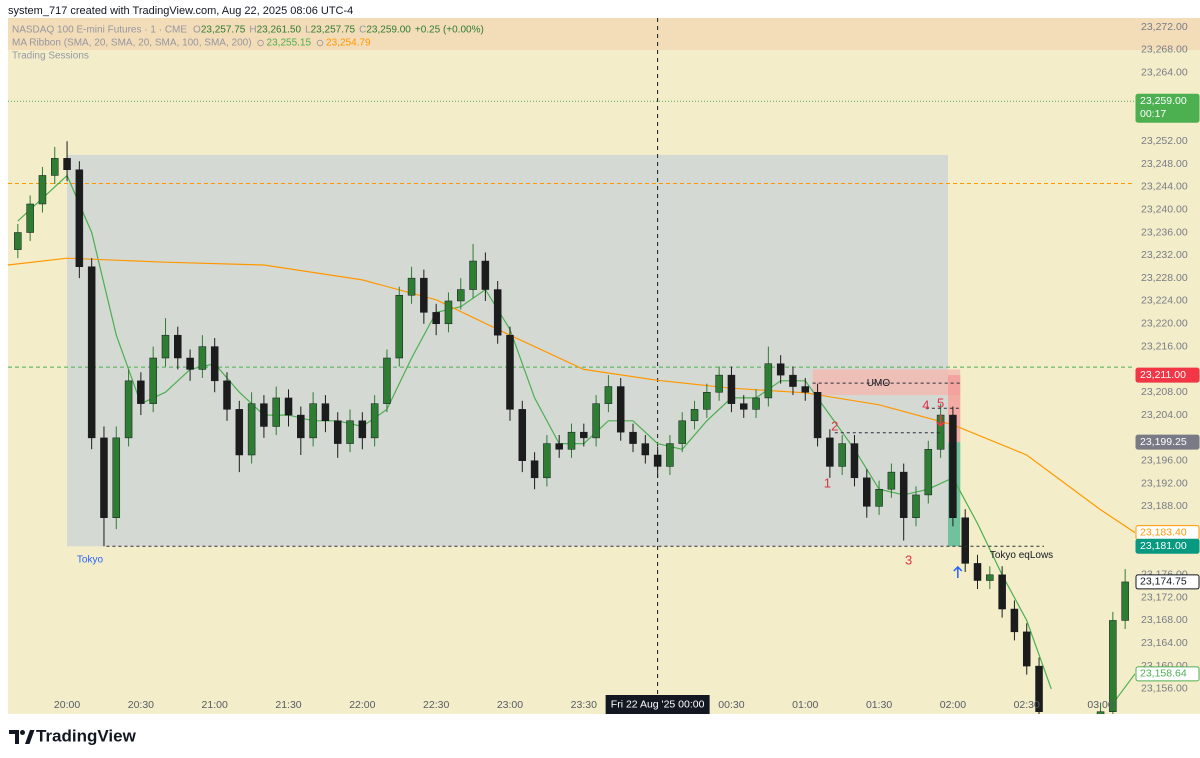 This screenshot has height=758, width=1200. Describe the element at coordinates (141, 705) in the screenshot. I see `x-tick-label: 20:30` at that location.